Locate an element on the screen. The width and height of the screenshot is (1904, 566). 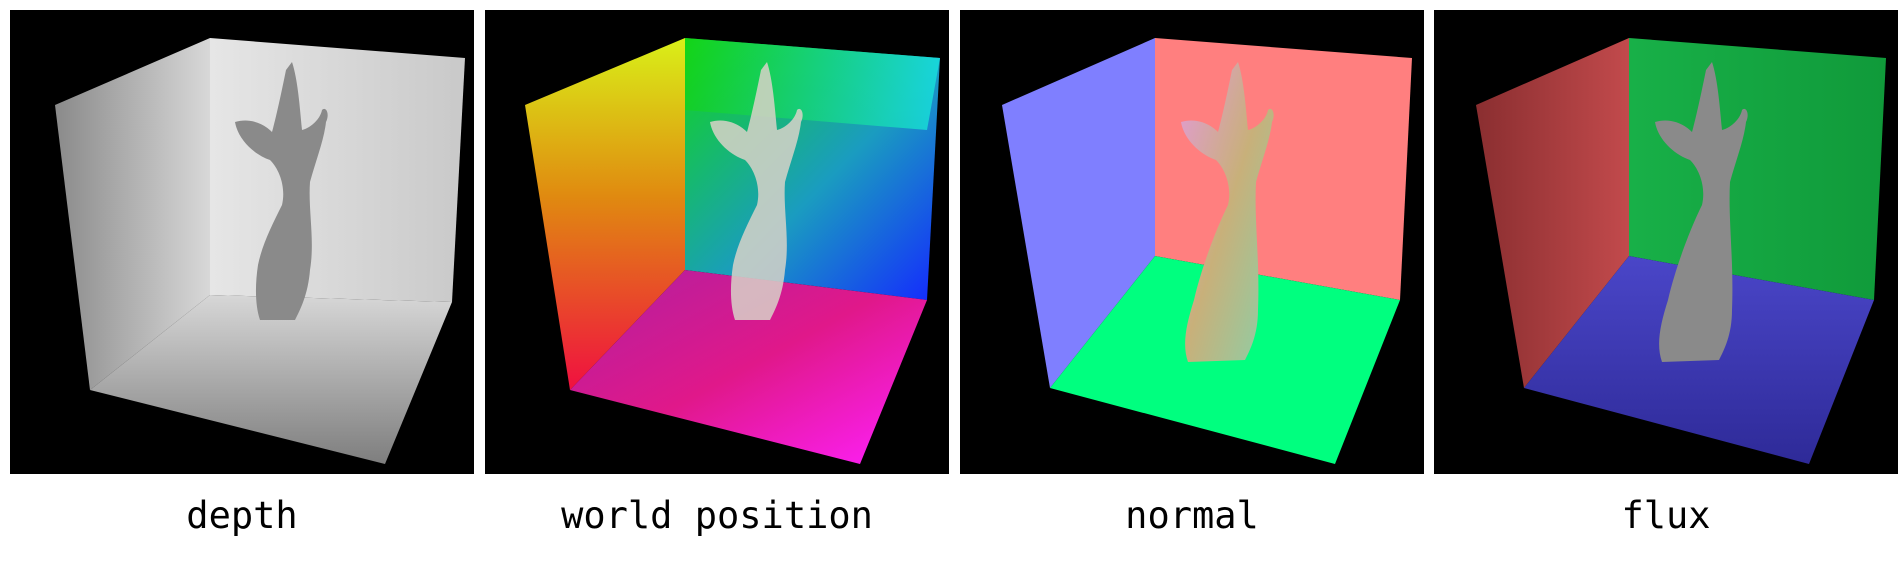
world-position-caption: world position is located at coordinates (717, 515).